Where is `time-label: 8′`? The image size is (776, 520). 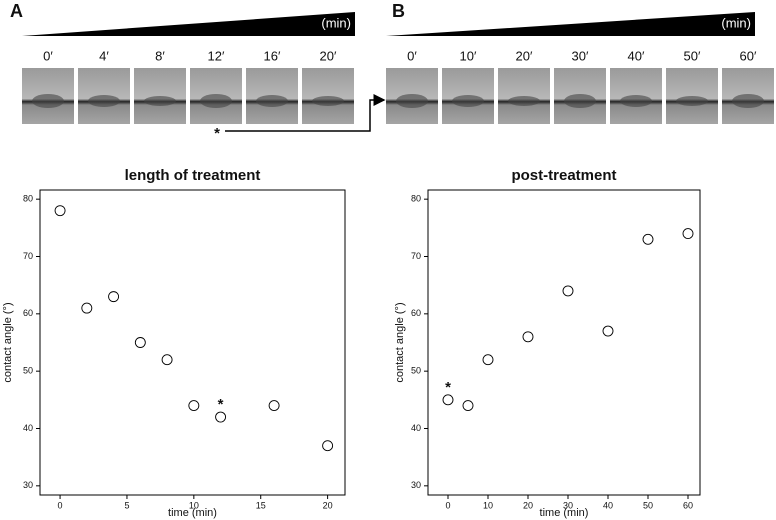
time-label: 8′ is located at coordinates (160, 55).